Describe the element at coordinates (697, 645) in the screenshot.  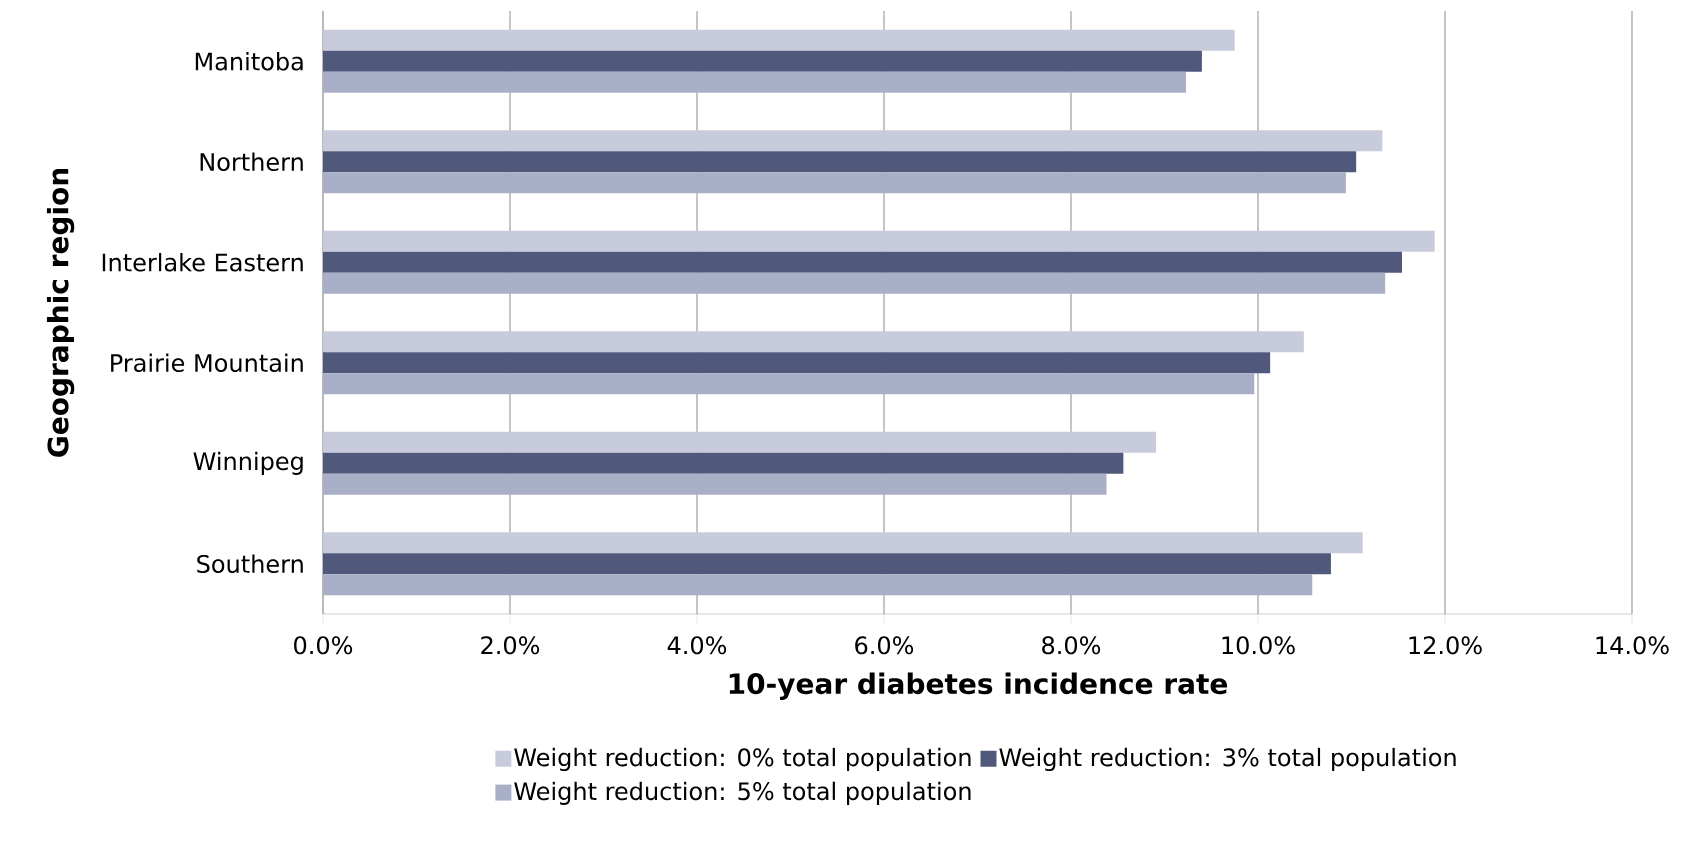
I see `x-tick-label: 4.0%` at that location.